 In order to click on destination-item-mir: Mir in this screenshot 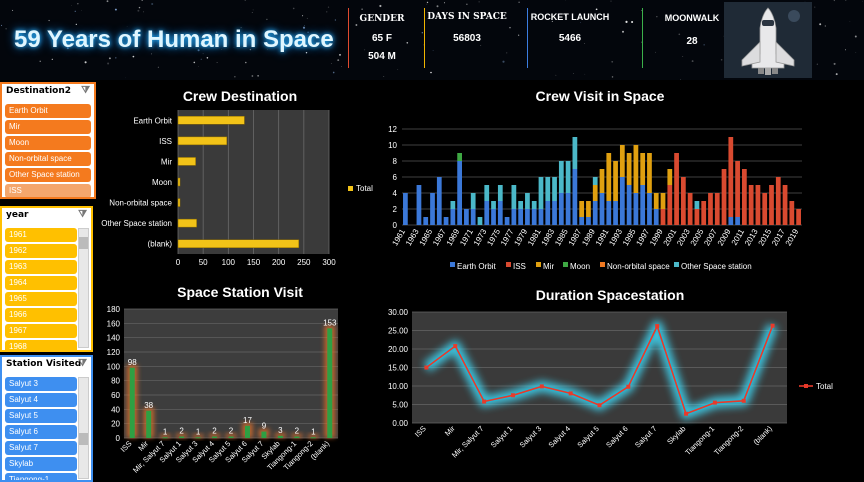, I will do `click(48, 127)`.